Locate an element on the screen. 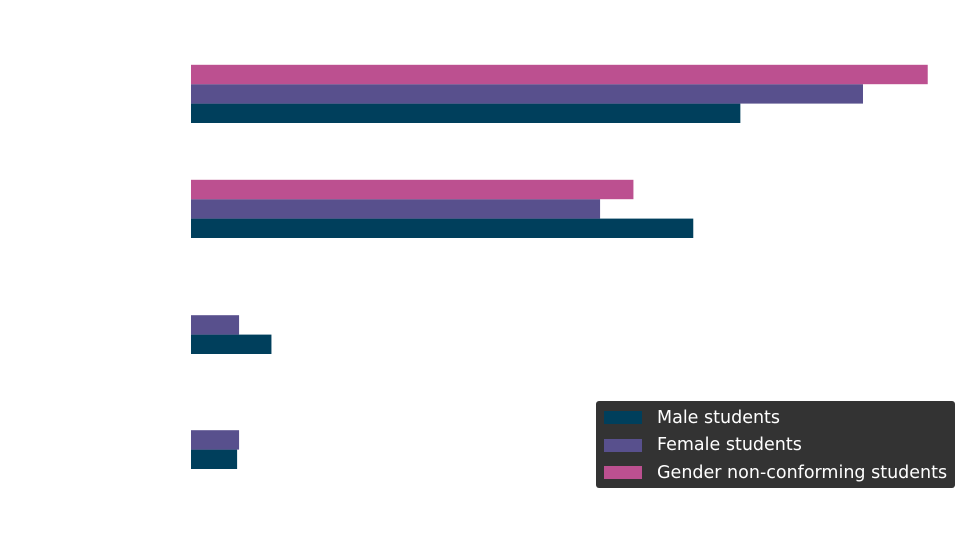 Image resolution: width=975 pixels, height=559 pixels. legend-swatch-gender-non-conforming is located at coordinates (623, 473).